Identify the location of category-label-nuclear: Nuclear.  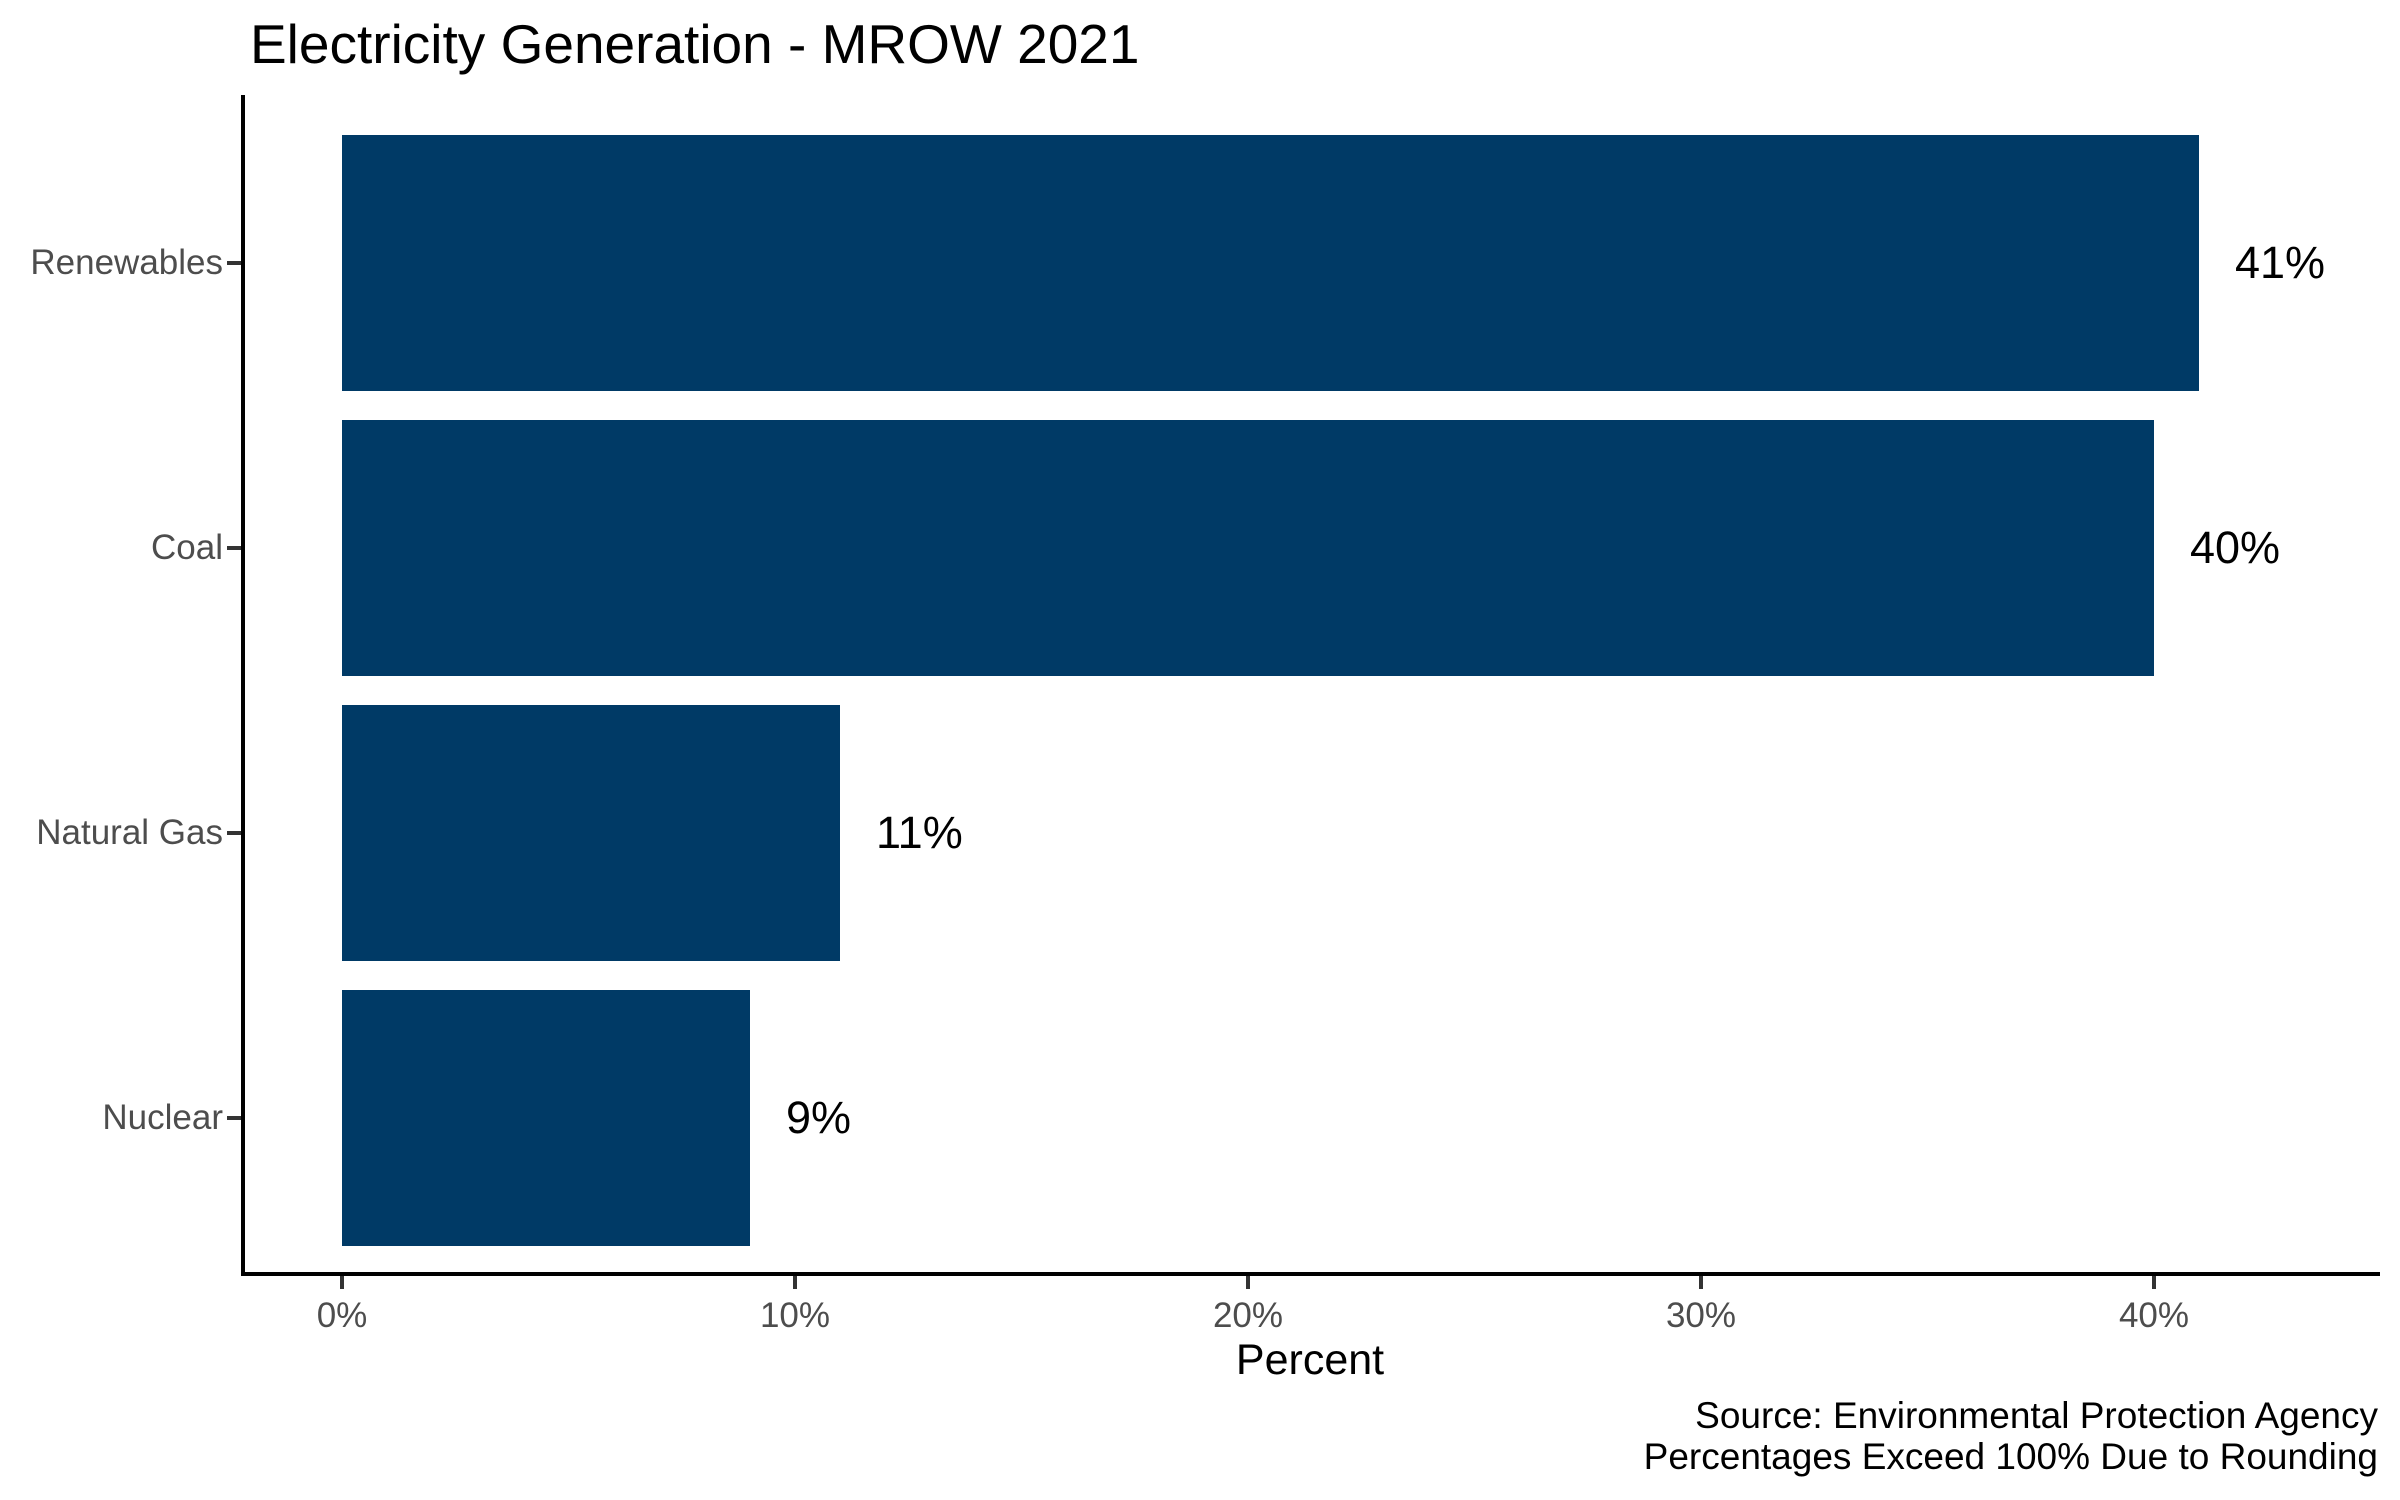
(162, 1117).